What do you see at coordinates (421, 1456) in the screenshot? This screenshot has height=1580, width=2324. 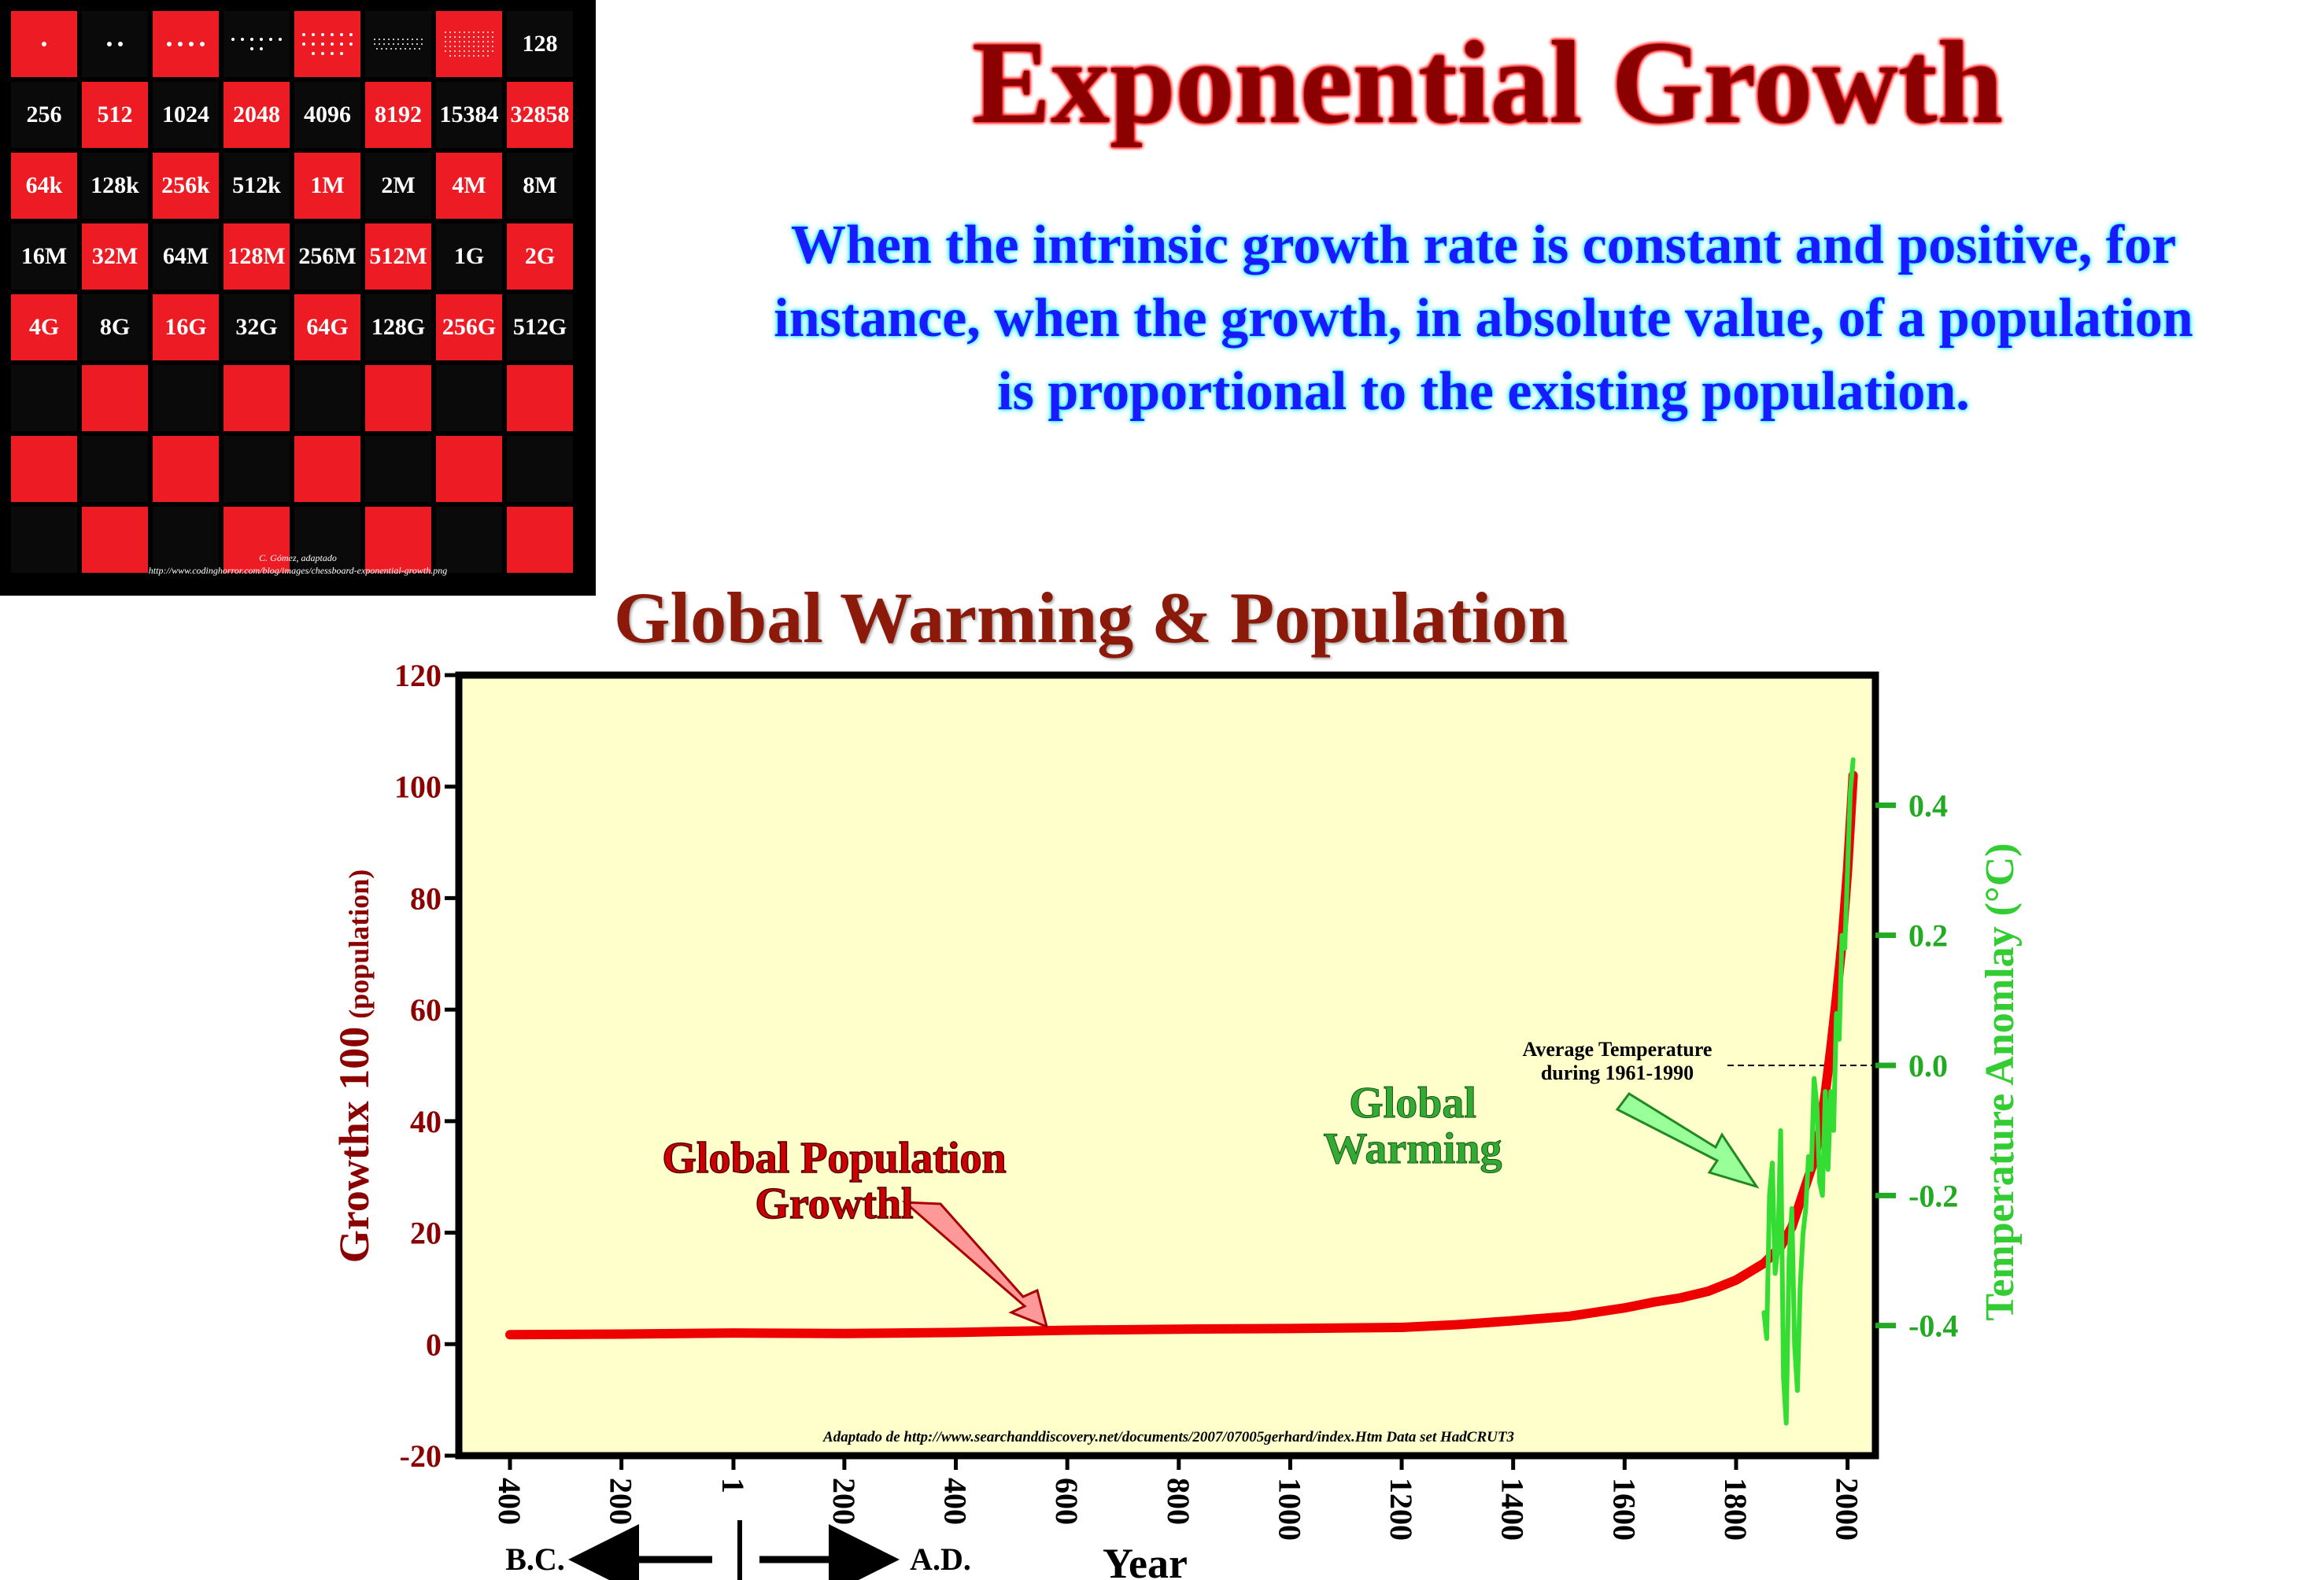 I see `y-tick-label: -20` at bounding box center [421, 1456].